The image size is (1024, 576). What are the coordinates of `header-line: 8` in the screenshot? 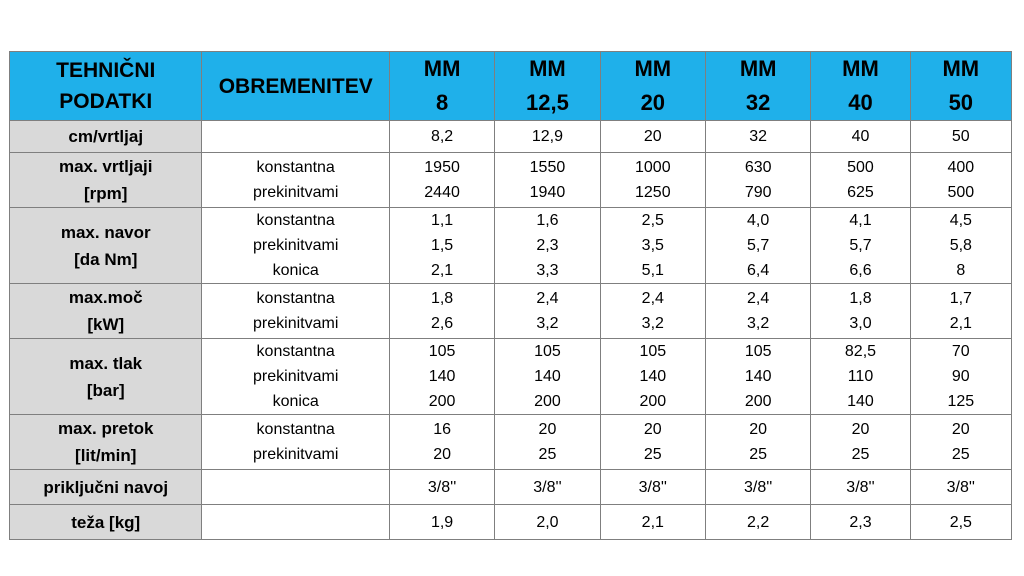 It's located at (442, 102).